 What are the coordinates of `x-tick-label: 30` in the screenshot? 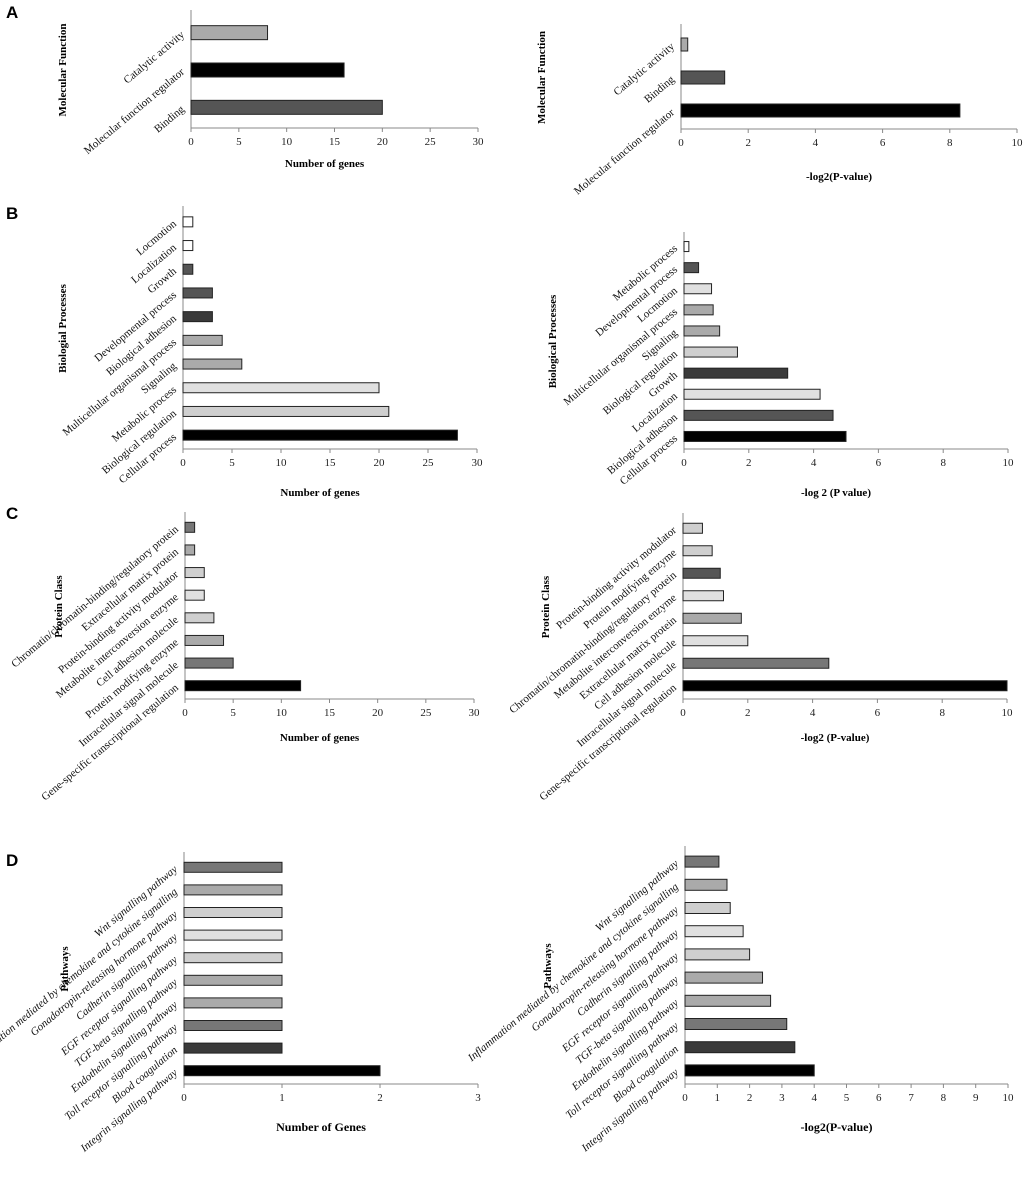 It's located at (479, 142).